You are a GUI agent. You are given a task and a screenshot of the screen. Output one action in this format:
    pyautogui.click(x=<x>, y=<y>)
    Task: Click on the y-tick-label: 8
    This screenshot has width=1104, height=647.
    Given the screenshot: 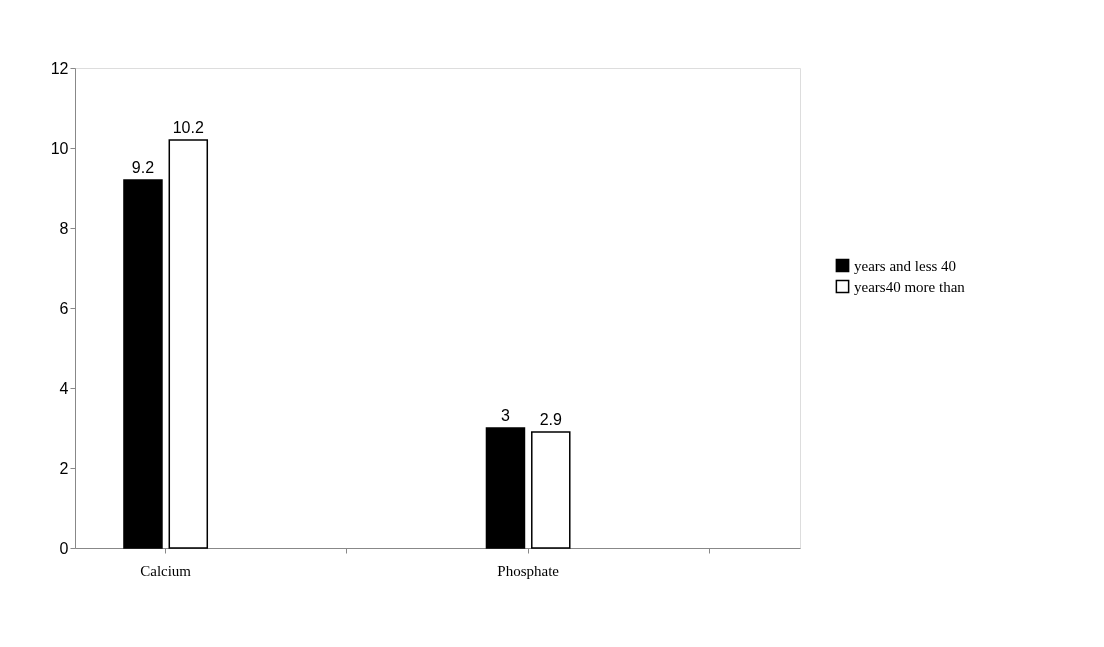 What is the action you would take?
    pyautogui.click(x=64, y=228)
    